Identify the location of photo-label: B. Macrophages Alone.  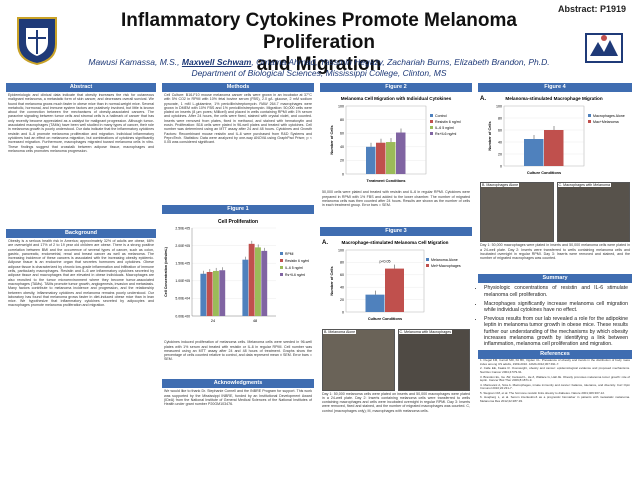
(500, 185).